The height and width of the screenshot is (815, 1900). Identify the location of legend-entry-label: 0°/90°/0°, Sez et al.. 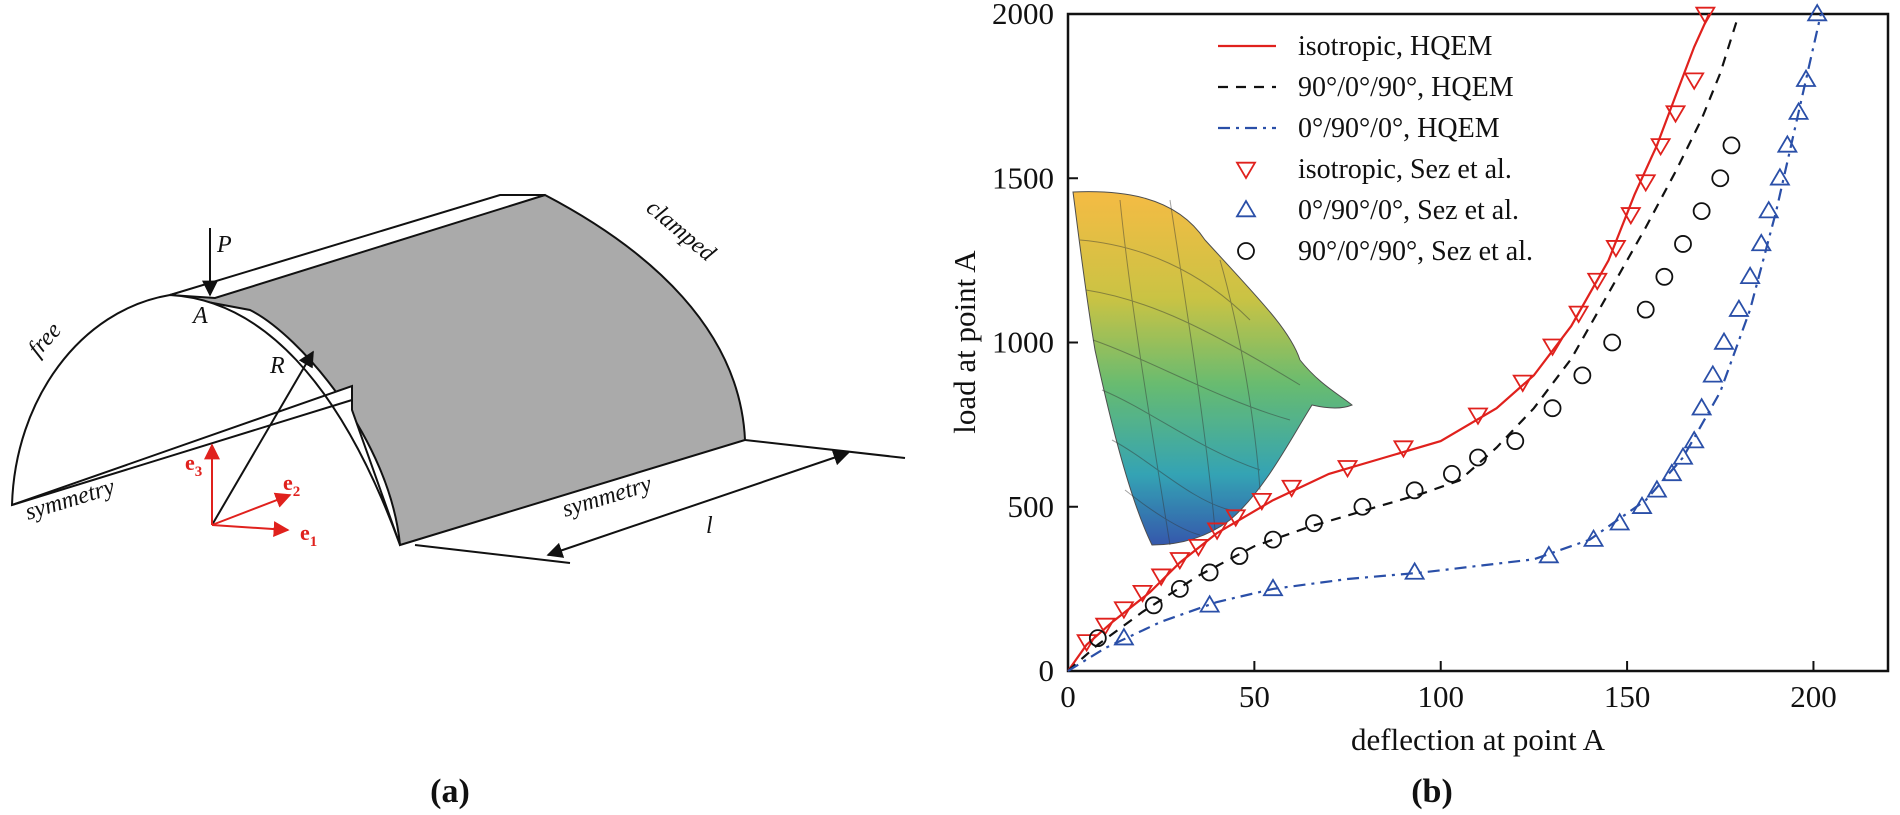
(1408, 210).